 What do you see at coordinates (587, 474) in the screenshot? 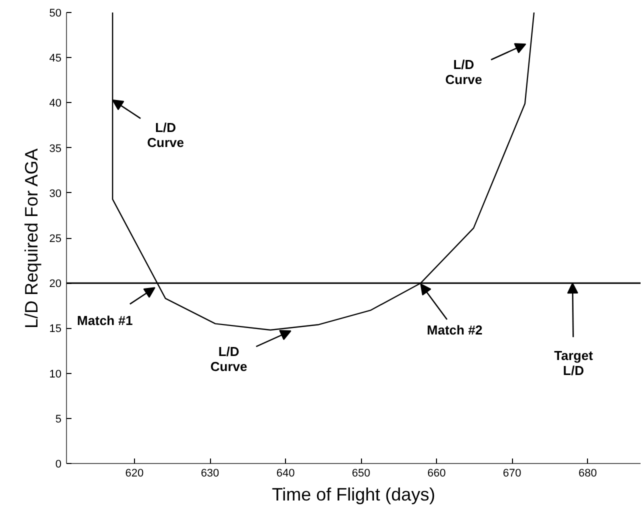
I see `x-tick-label: 680` at bounding box center [587, 474].